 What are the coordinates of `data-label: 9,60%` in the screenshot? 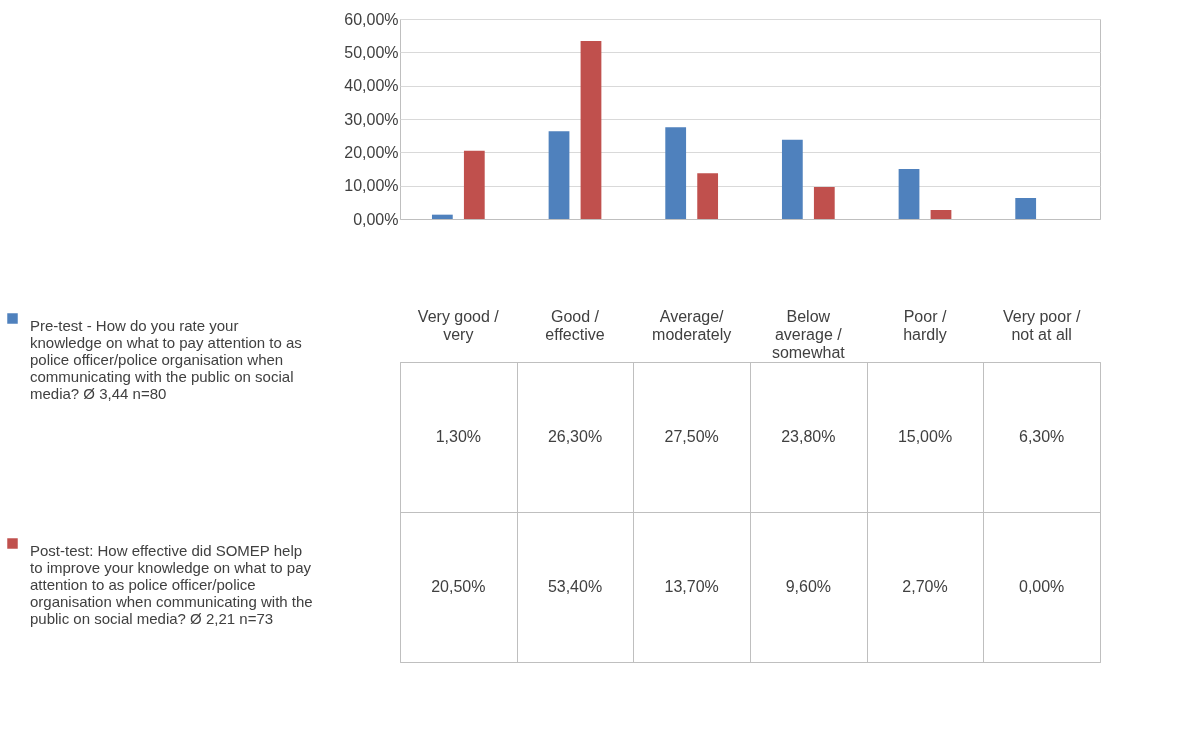 It's located at (808, 586).